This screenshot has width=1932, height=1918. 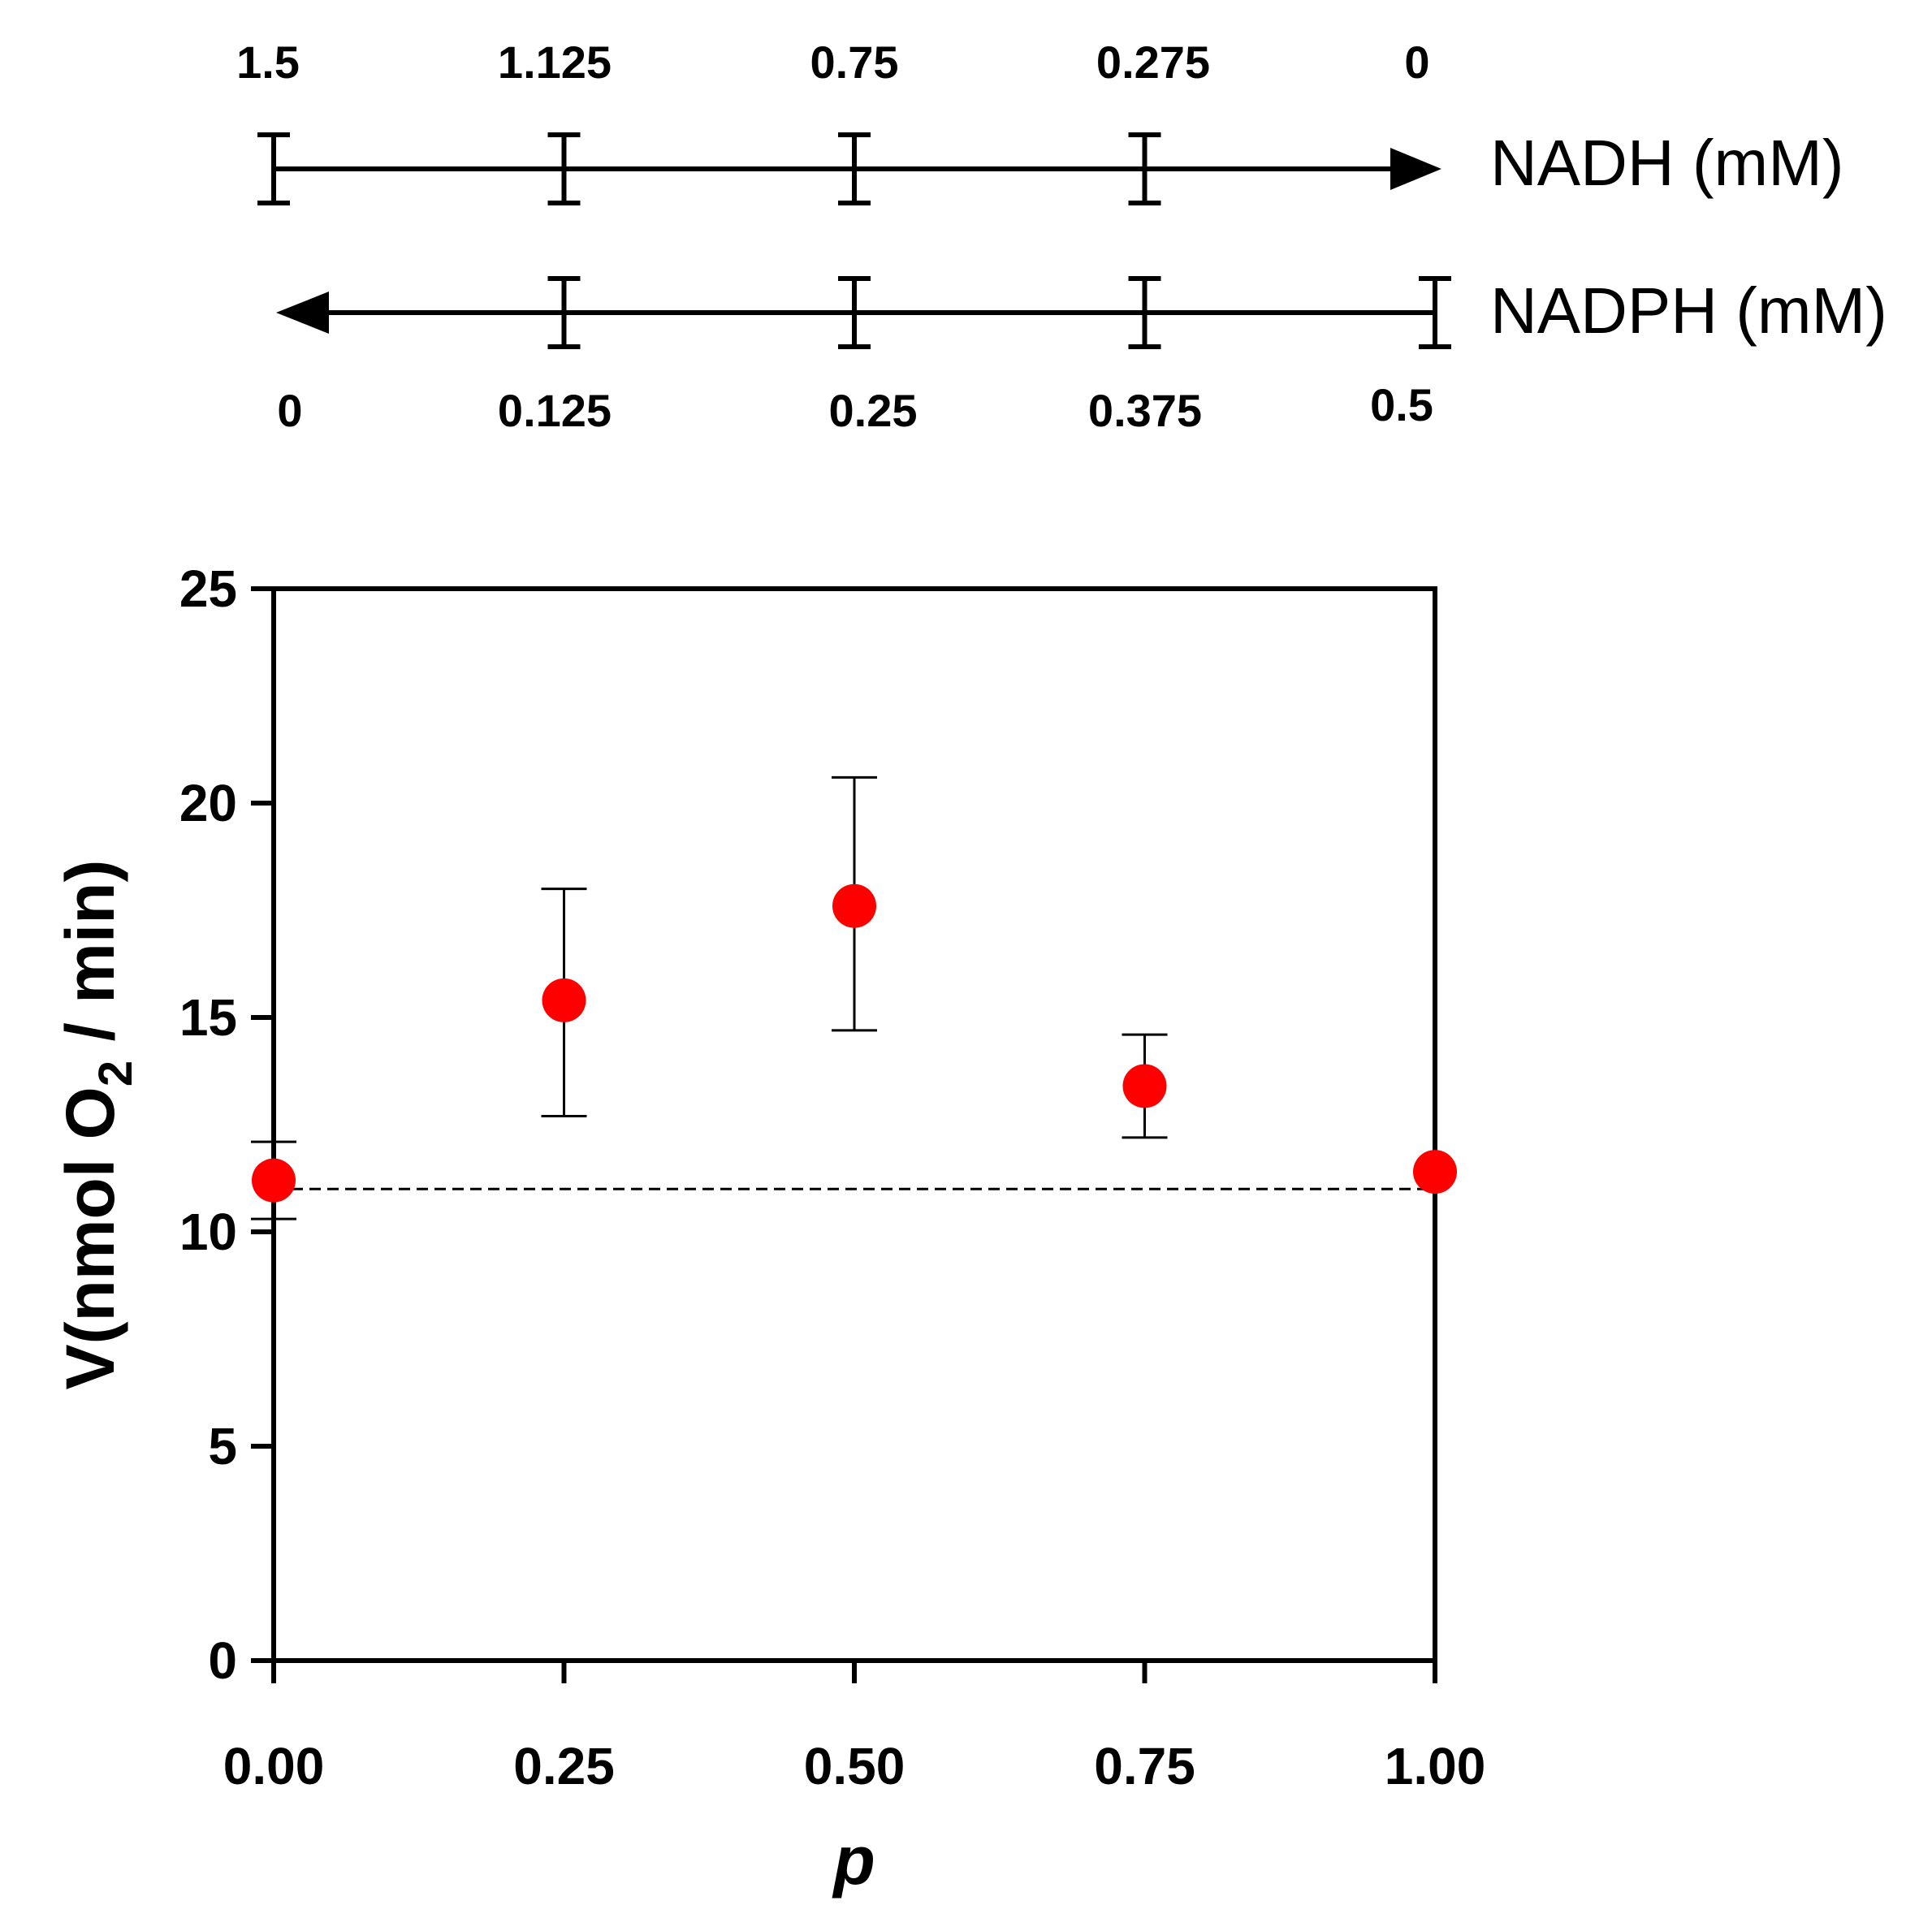 What do you see at coordinates (222, 1660) in the screenshot?
I see `y-tick-label: 0` at bounding box center [222, 1660].